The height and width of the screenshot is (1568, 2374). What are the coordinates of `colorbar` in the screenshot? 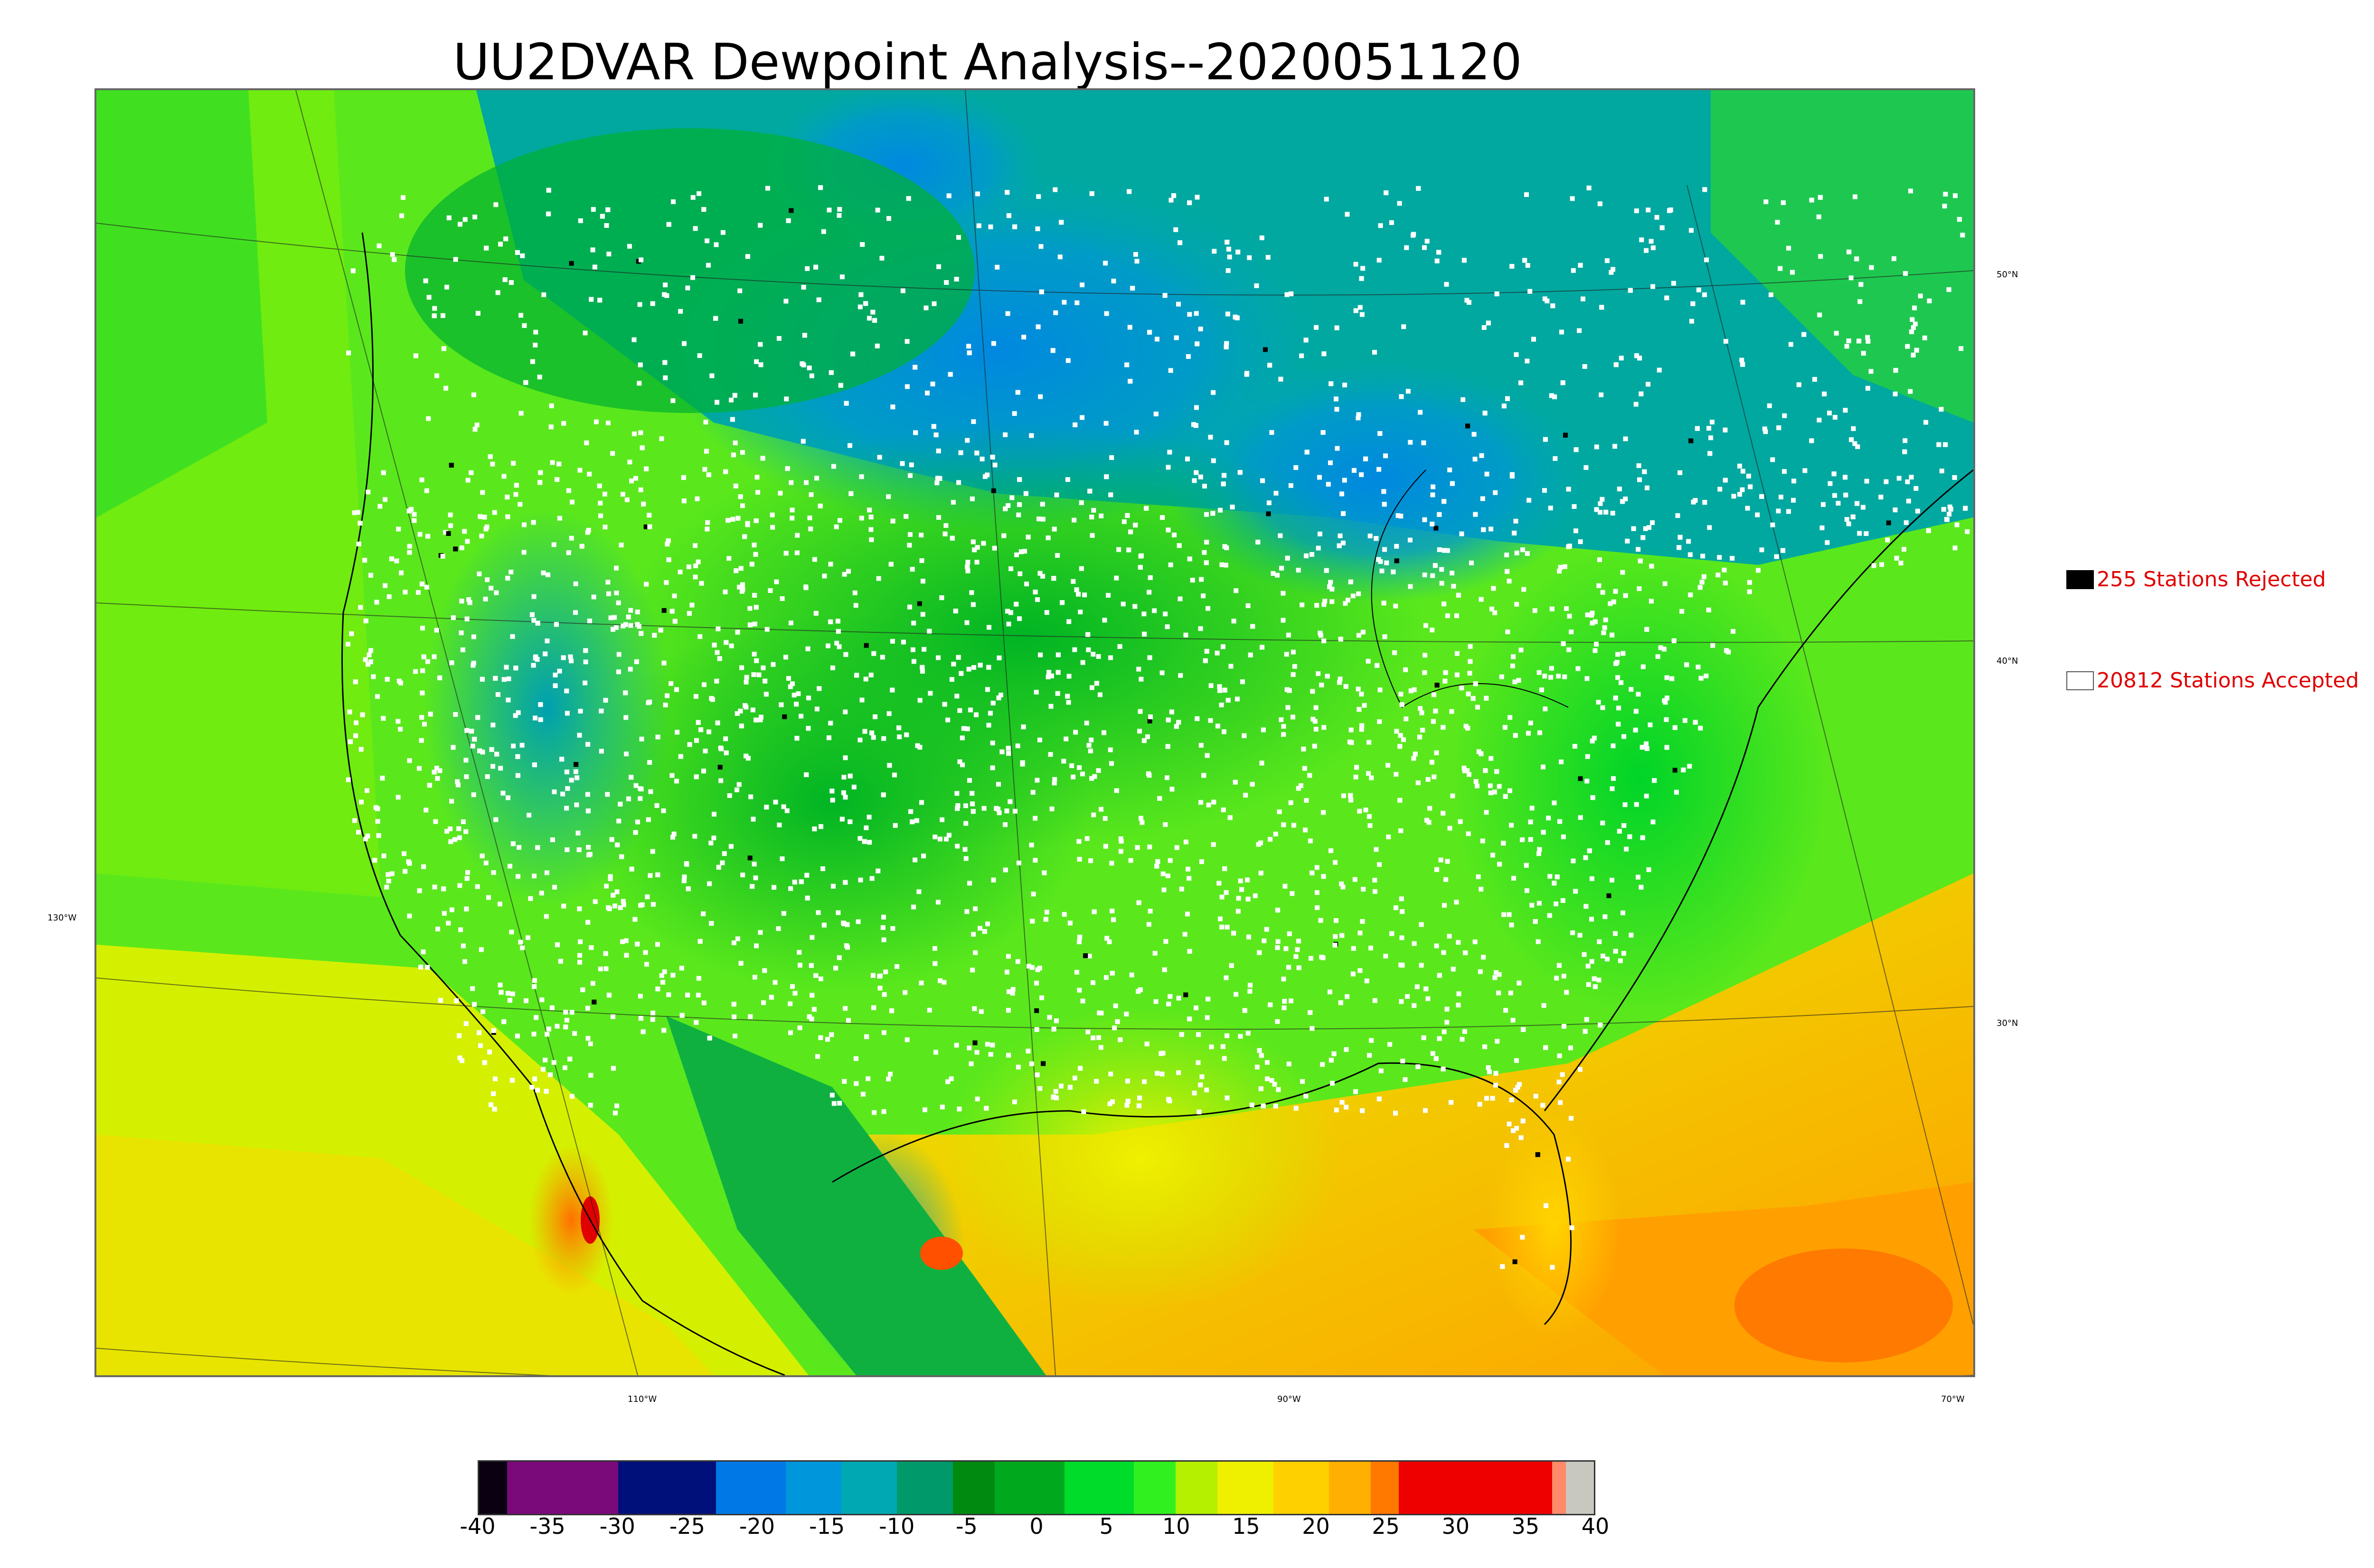 It's located at (1036, 1488).